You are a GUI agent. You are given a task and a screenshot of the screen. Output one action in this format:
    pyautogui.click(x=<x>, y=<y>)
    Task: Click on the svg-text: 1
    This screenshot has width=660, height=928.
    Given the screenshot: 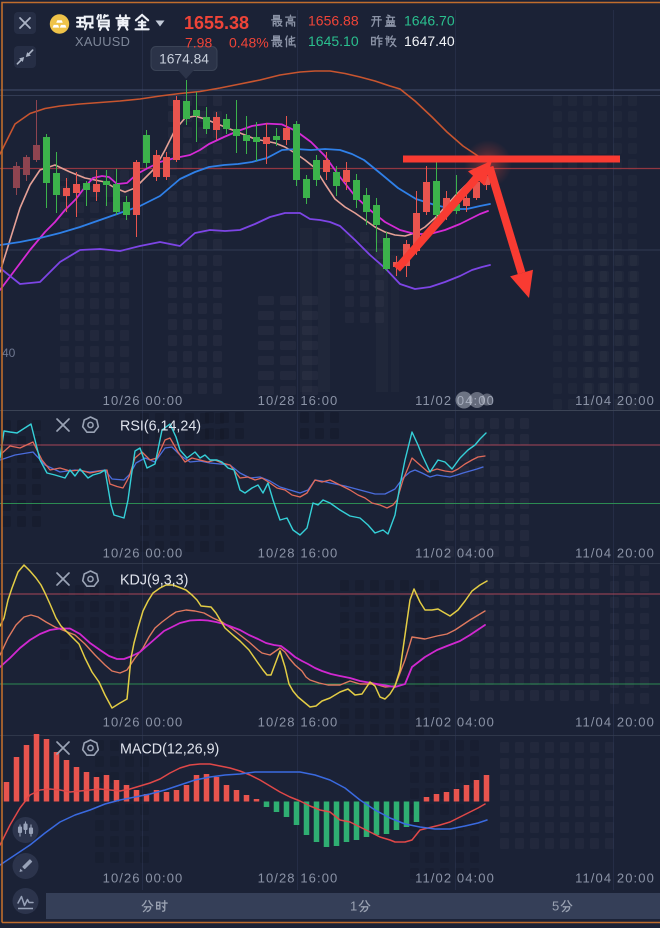 What is the action you would take?
    pyautogui.click(x=353, y=906)
    